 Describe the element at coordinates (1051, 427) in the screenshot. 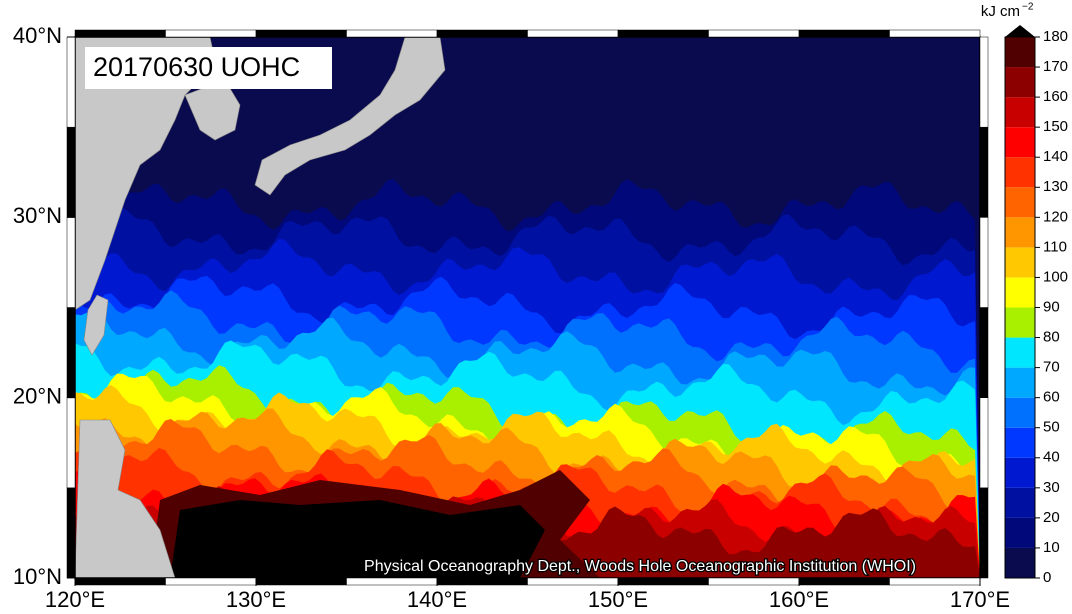

I see `colorbar-tick-label: 50` at that location.